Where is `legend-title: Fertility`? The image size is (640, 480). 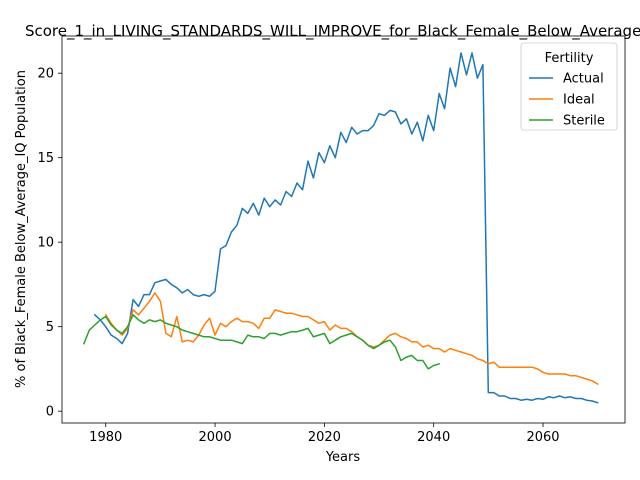 legend-title: Fertility is located at coordinates (569, 58).